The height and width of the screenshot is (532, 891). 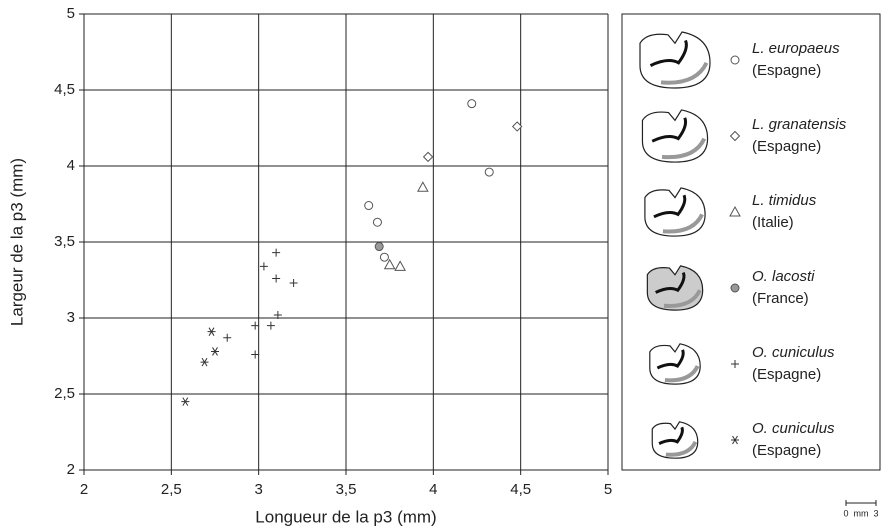 What do you see at coordinates (258, 489) in the screenshot?
I see `x-tick-label: 3` at bounding box center [258, 489].